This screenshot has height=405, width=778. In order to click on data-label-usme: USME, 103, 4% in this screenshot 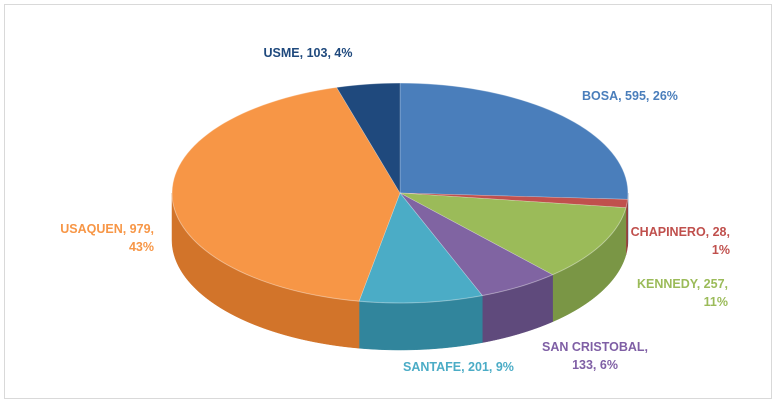, I will do `click(308, 53)`.